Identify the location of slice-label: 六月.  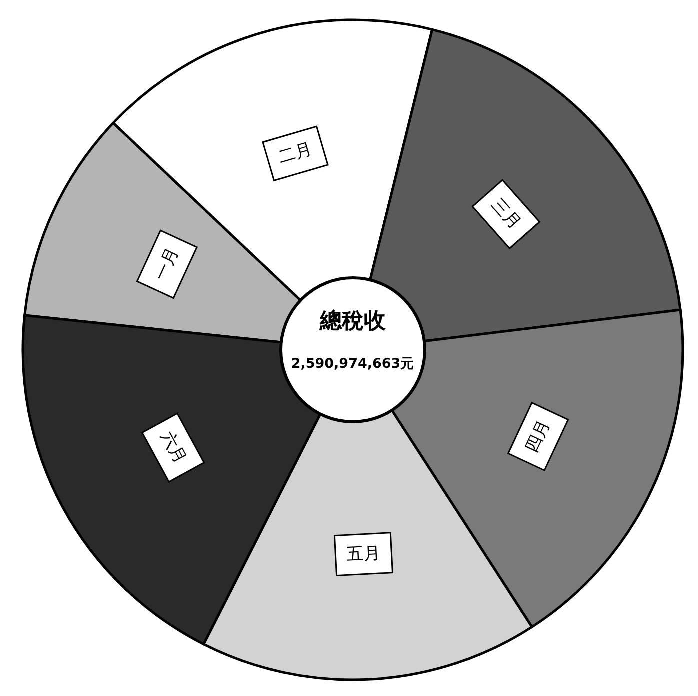
(173, 448).